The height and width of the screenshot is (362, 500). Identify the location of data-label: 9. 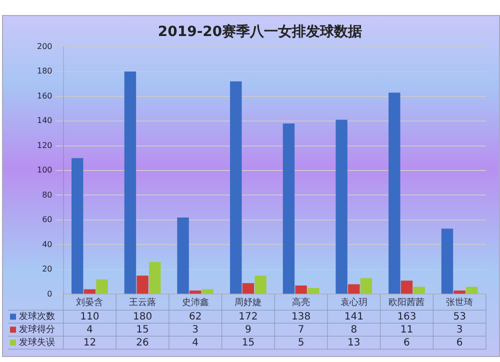
(248, 330).